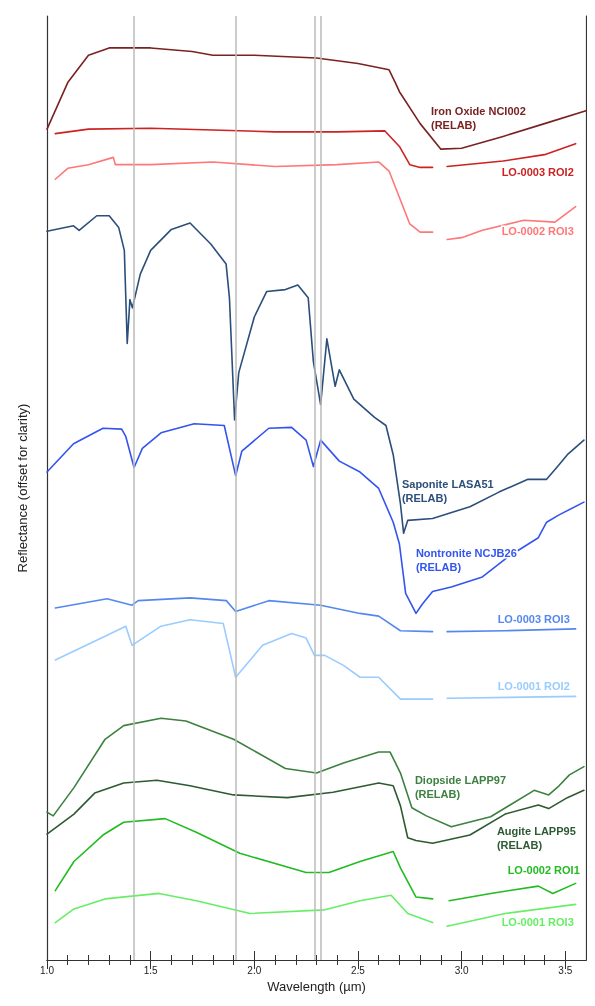 This screenshot has width=595, height=1006. I want to click on x-tick-label: 1.5, so click(151, 970).